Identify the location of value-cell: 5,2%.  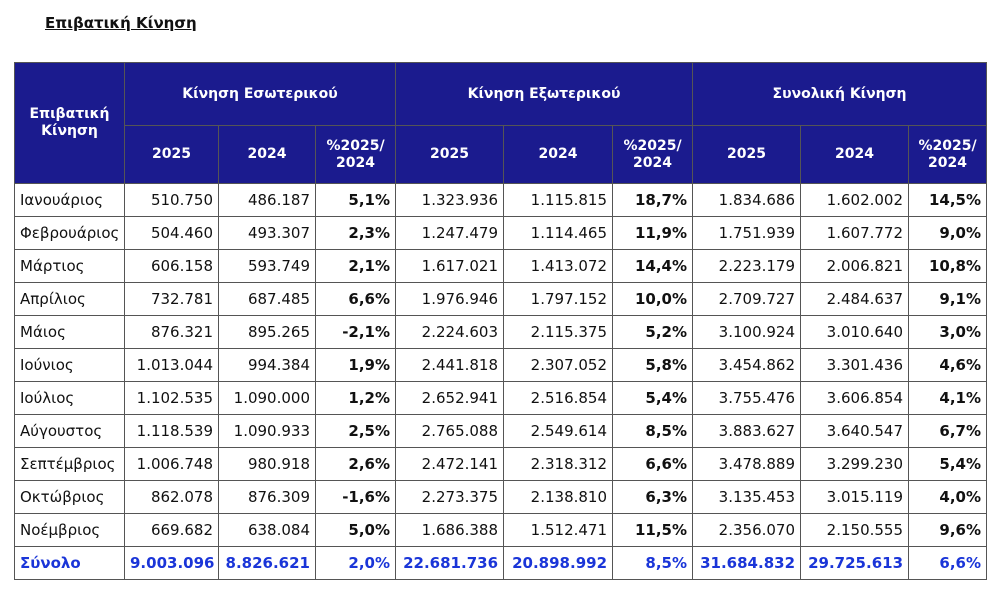
(653, 332).